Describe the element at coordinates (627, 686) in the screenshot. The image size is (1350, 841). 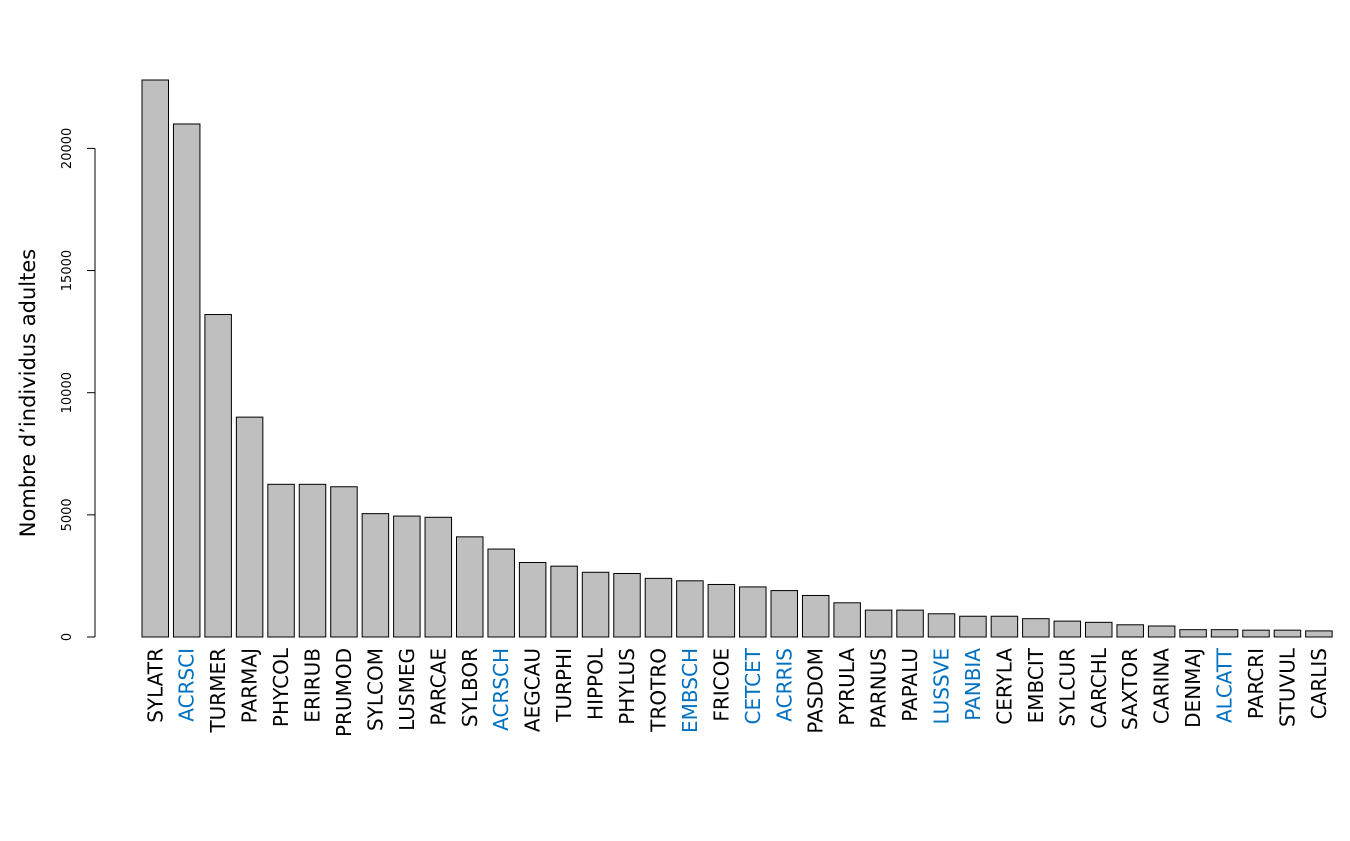
I see `x-category-label: PHYLUS` at that location.